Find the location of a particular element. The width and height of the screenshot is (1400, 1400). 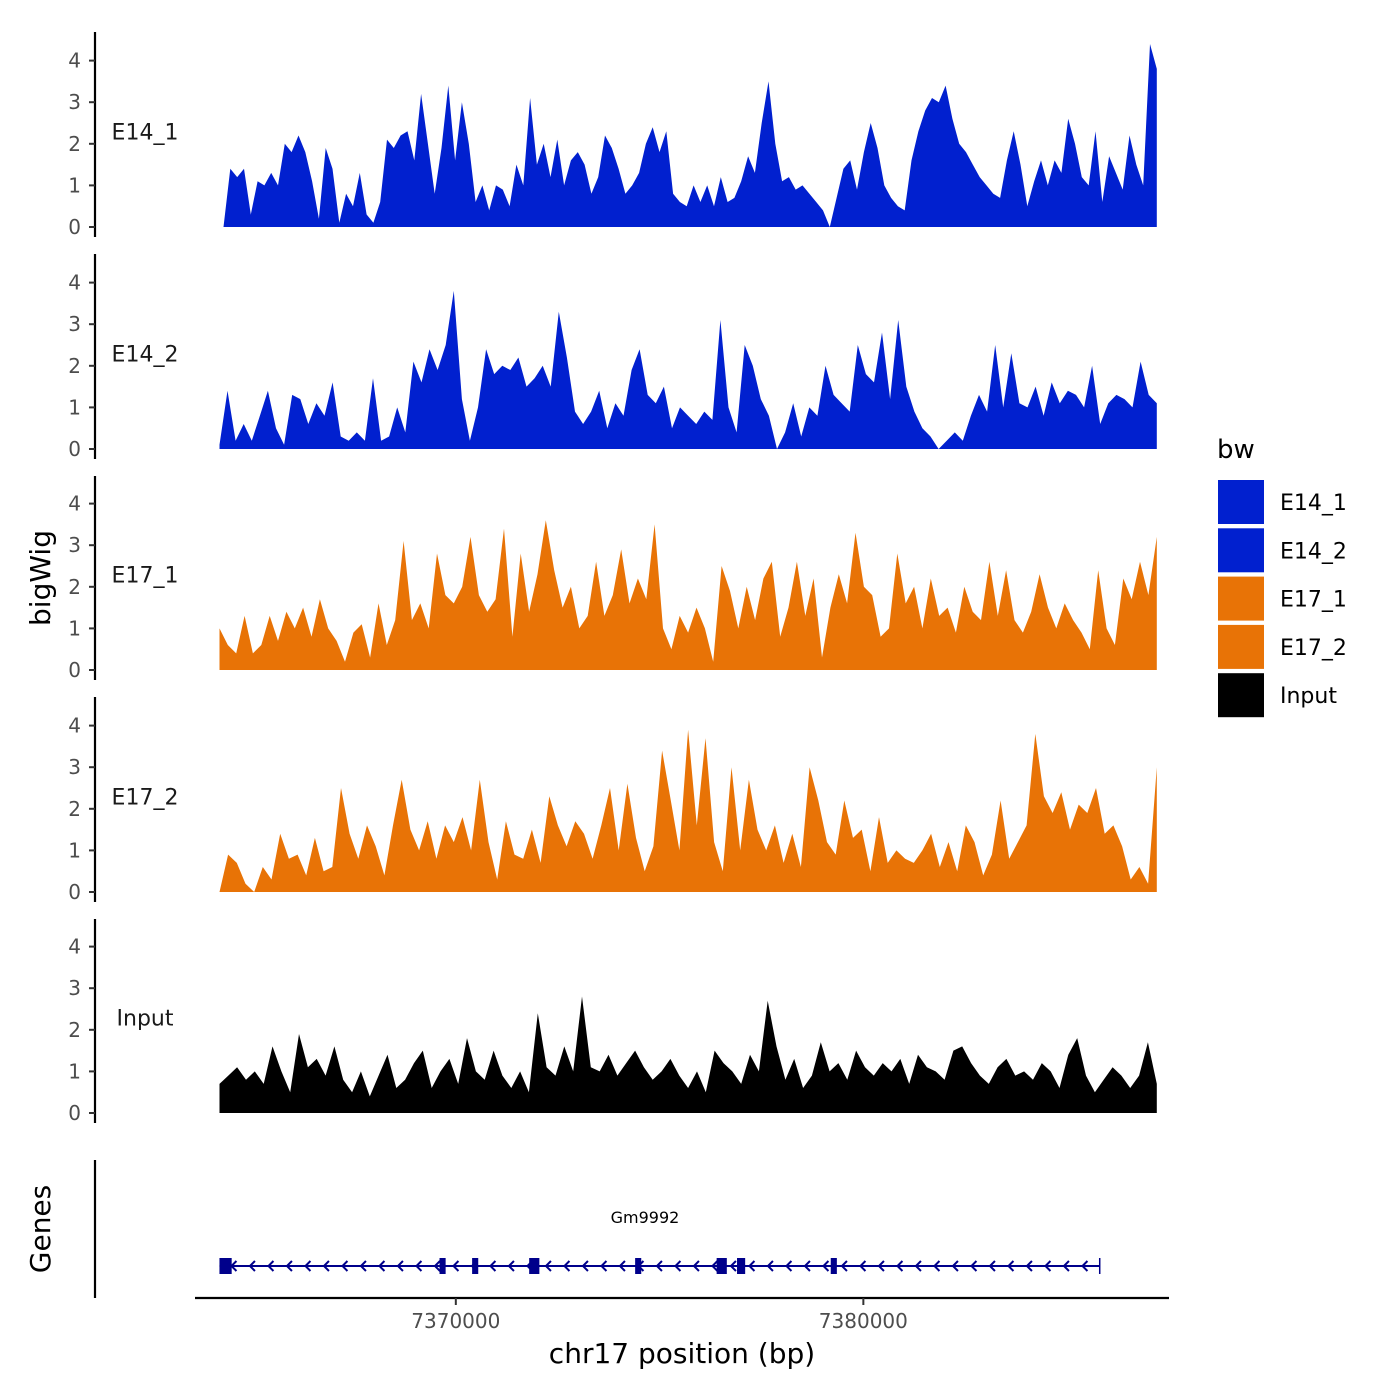

track-label: E14_2 is located at coordinates (145, 355).